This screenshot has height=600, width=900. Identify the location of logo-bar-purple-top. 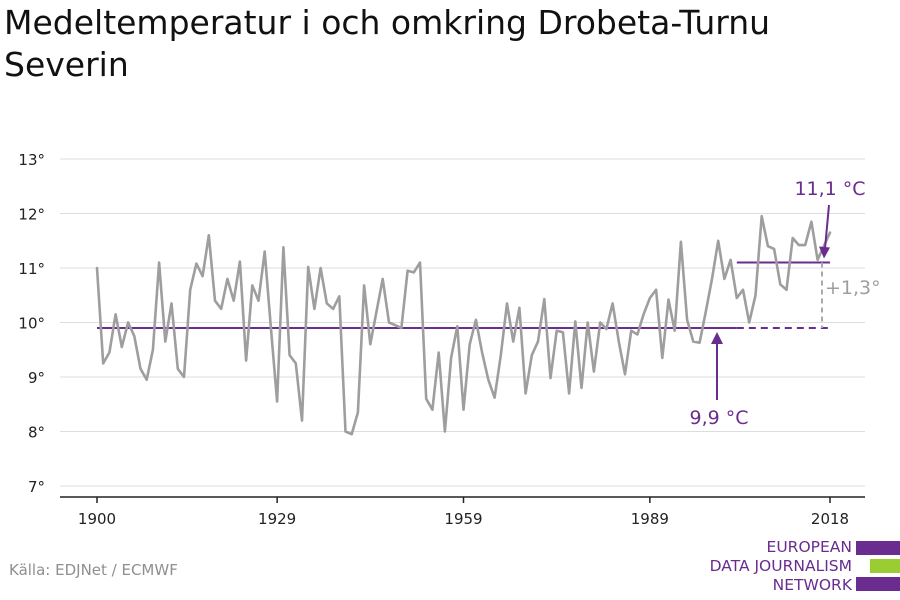
(878, 548).